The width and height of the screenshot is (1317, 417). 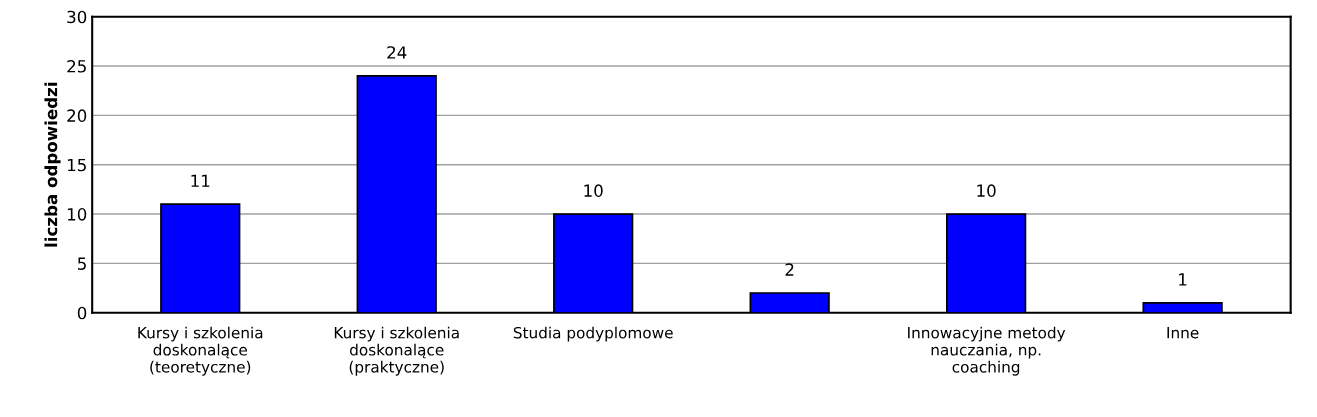 What do you see at coordinates (82, 313) in the screenshot?
I see `y-tick-label: 0` at bounding box center [82, 313].